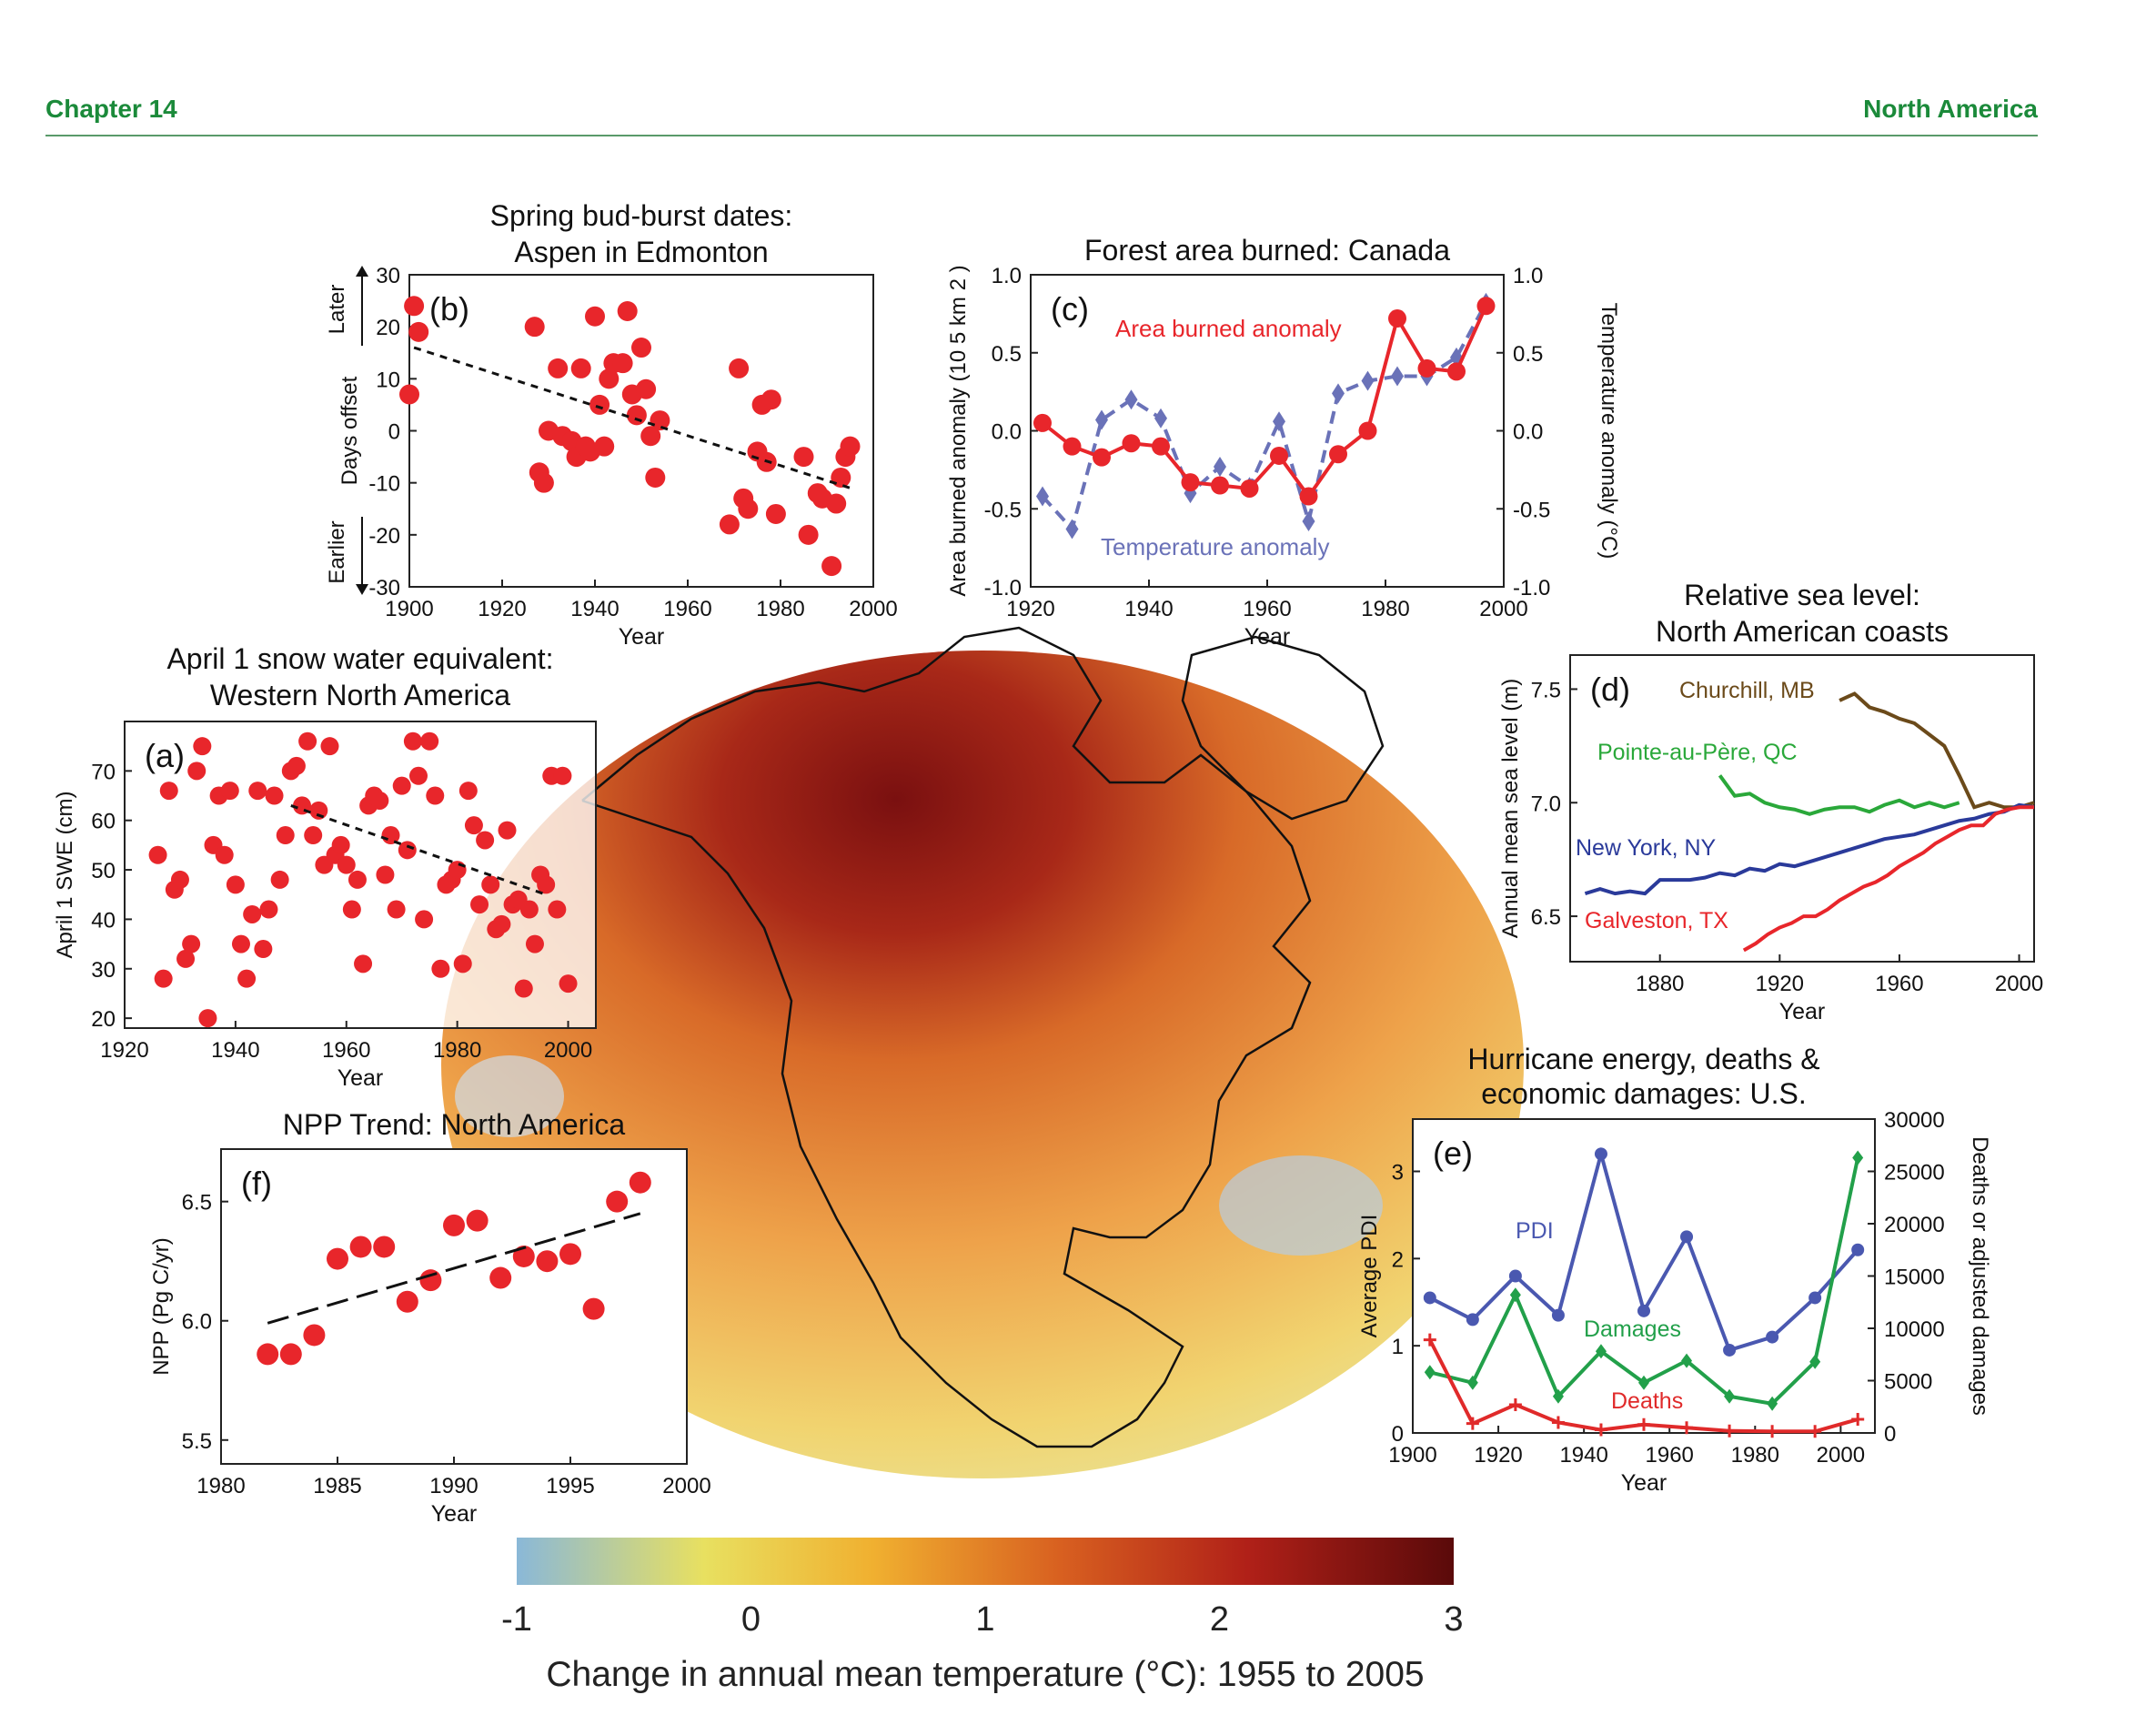  Describe the element at coordinates (1697, 752) in the screenshot. I see `sea-level-label-1: Pointe-au-Père, QC` at that location.